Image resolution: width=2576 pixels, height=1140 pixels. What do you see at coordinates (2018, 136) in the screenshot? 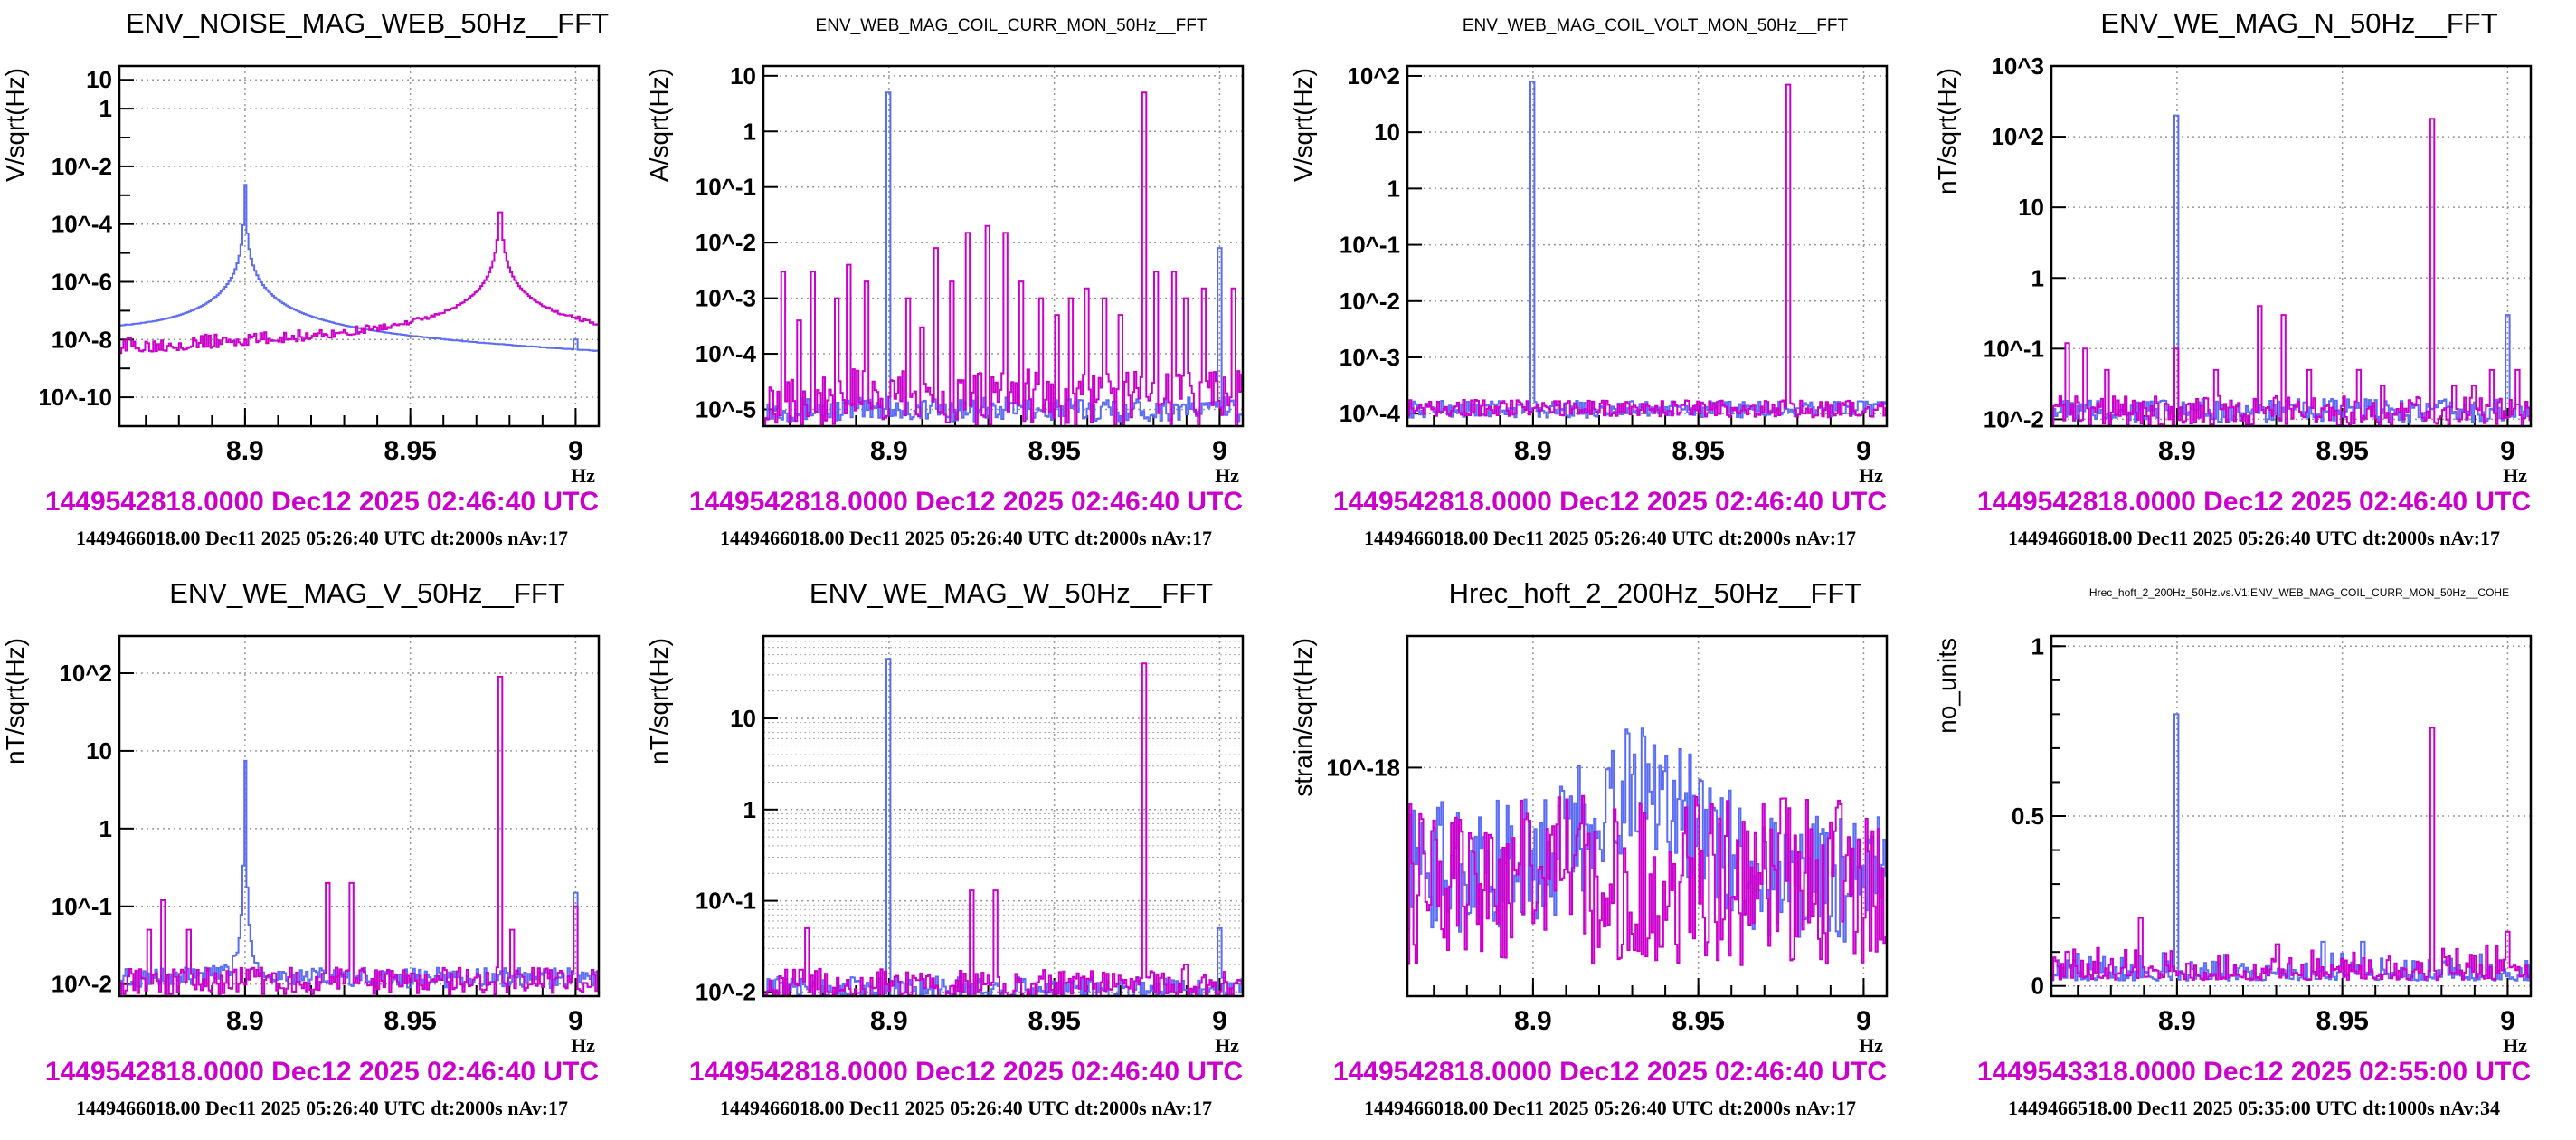
I see `y-tick-label: 10^2` at bounding box center [2018, 136].